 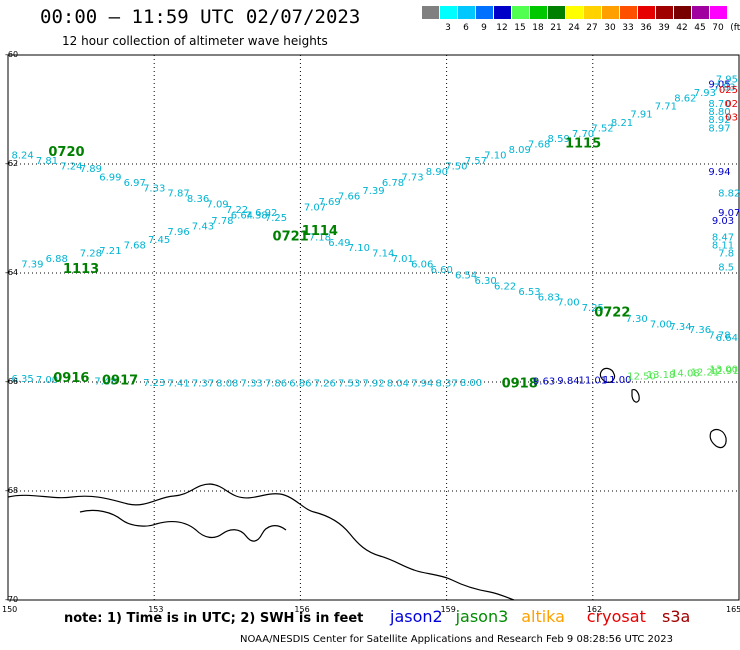 What do you see at coordinates (222, 221) in the screenshot?
I see `wave-height-value: 7.78` at bounding box center [222, 221].